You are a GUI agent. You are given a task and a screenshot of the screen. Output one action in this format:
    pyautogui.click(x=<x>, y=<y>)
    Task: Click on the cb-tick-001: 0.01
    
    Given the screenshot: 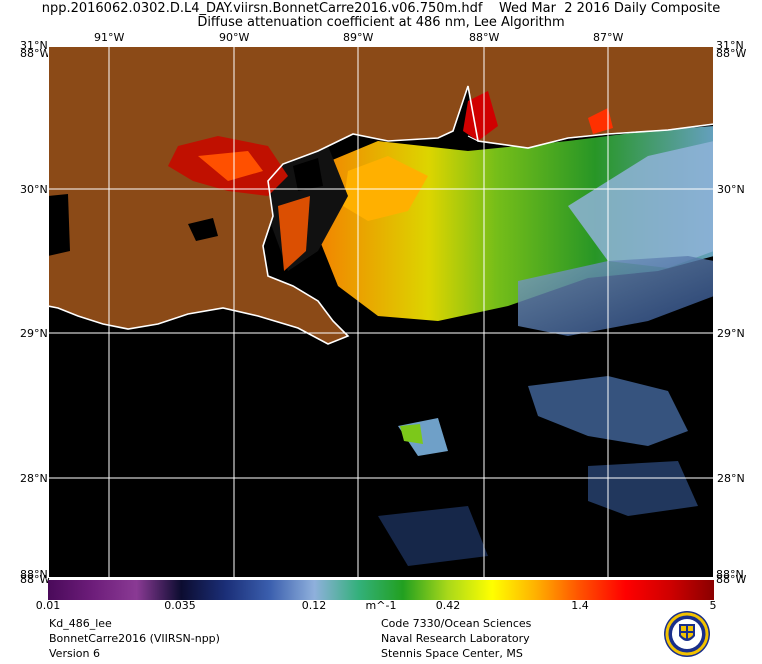 What is the action you would take?
    pyautogui.click(x=48, y=605)
    